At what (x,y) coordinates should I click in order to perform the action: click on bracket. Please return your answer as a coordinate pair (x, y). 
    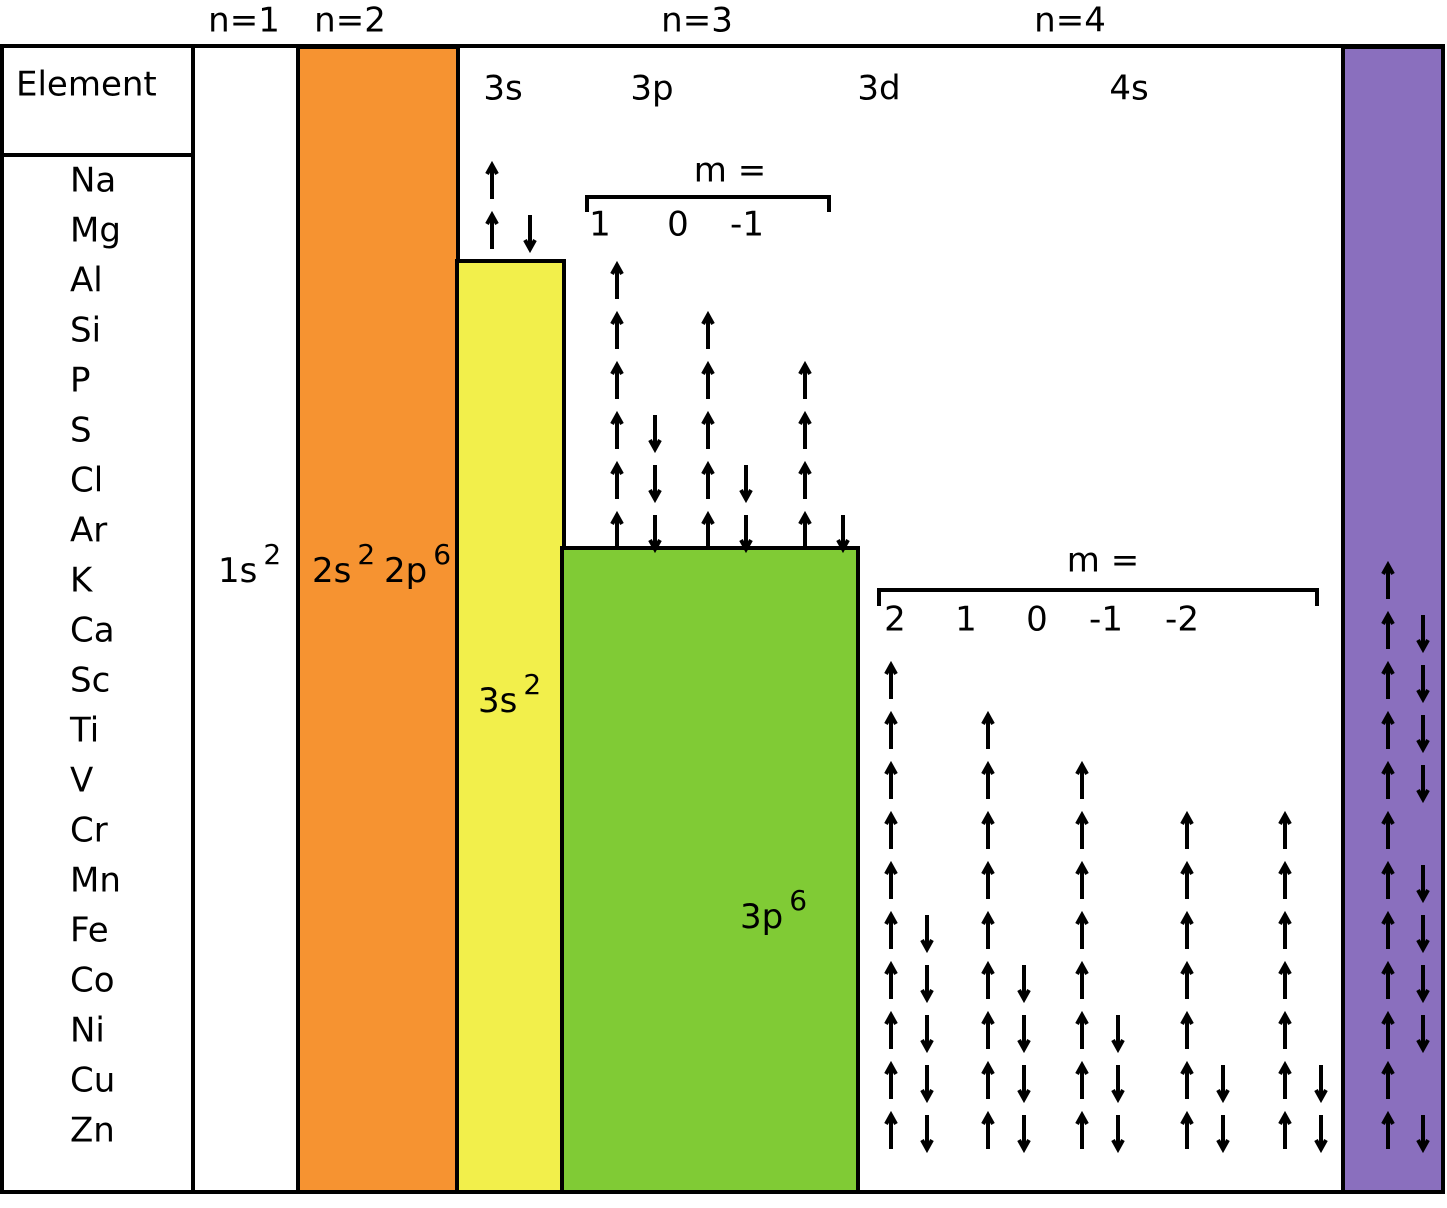
    Looking at the image, I should click on (708, 203).